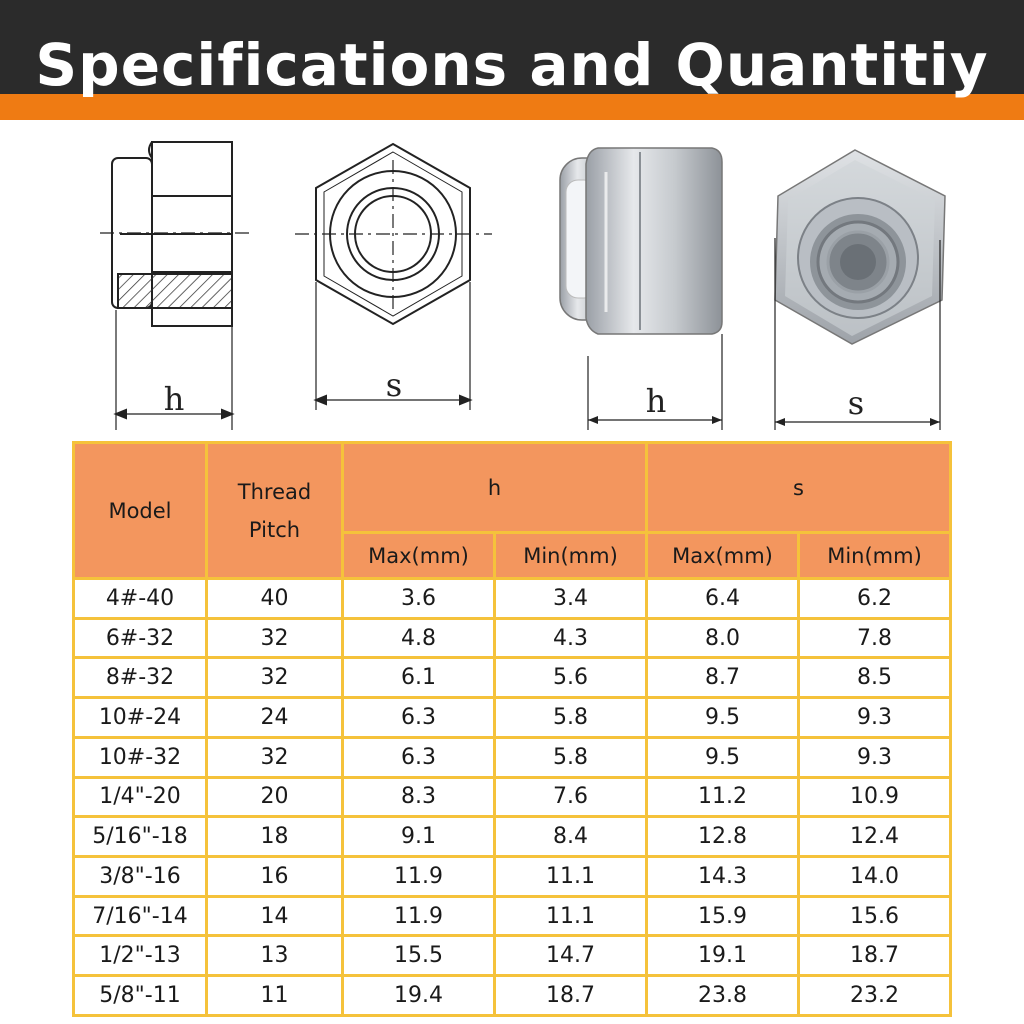 The image size is (1024, 1024). Describe the element at coordinates (874, 837) in the screenshot. I see `cell-s-min: 12.4` at that location.